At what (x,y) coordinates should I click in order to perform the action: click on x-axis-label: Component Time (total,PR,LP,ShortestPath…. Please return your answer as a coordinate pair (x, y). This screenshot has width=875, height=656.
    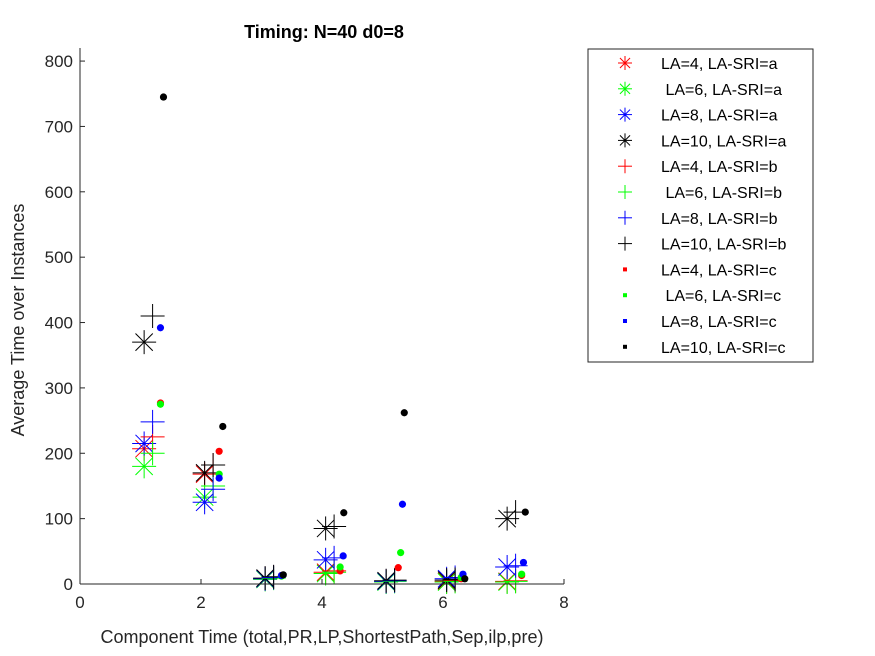
    Looking at the image, I should click on (322, 637).